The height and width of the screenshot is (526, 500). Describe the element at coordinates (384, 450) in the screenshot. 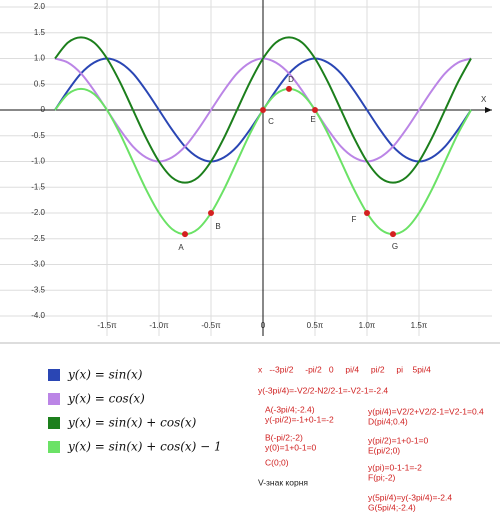

I see `note-line: E(pi/2;0)` at that location.